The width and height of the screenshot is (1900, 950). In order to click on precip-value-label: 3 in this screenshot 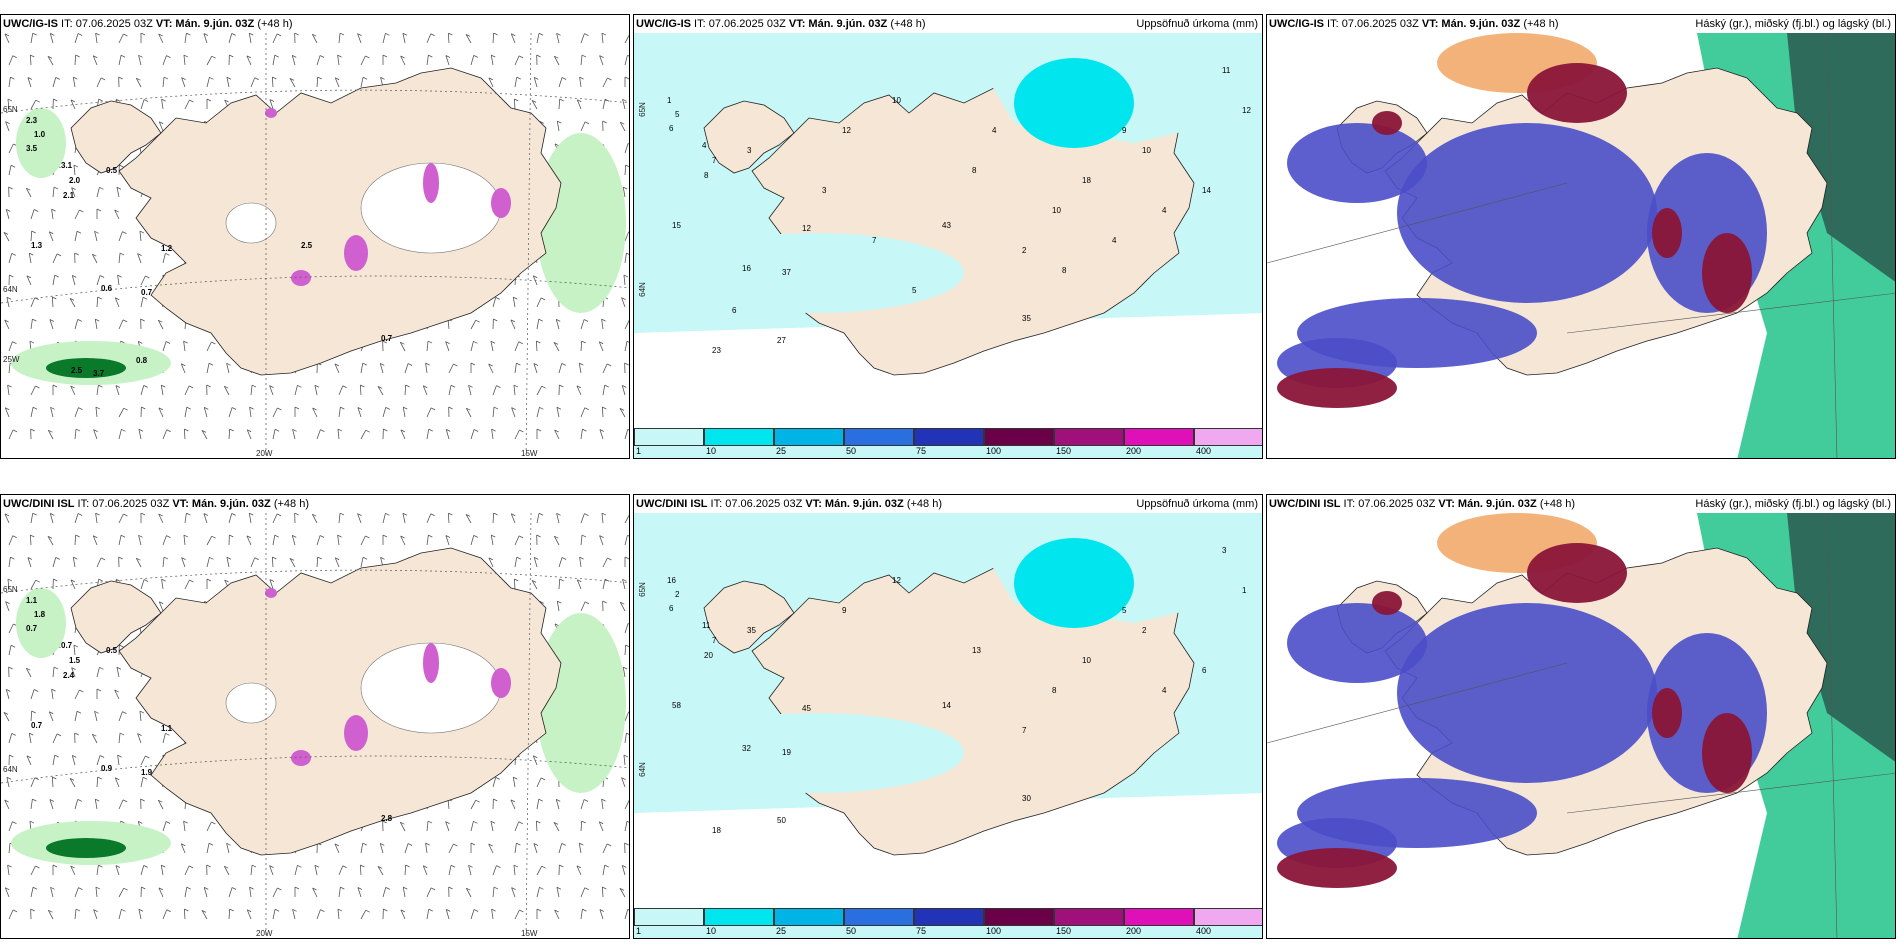, I will do `click(749, 150)`.